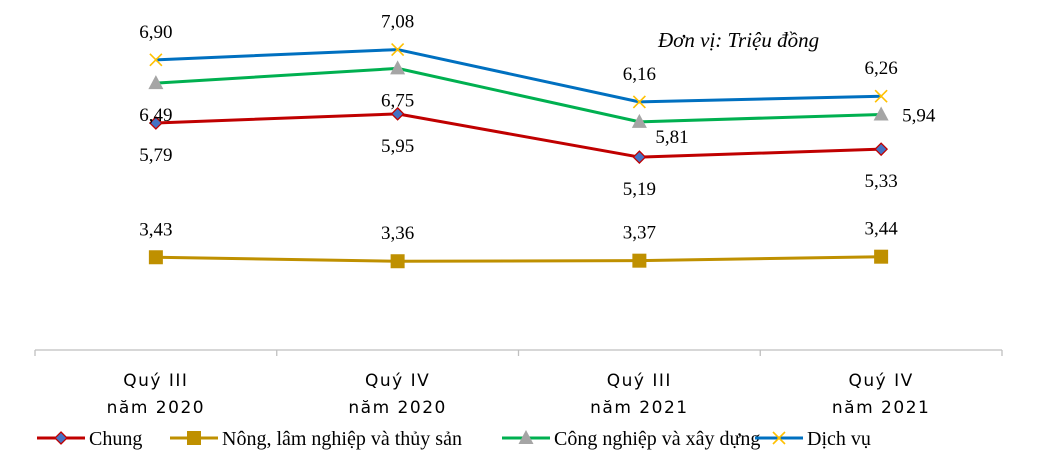 This screenshot has height=470, width=1051. I want to click on data-label: 5,81, so click(671, 137).